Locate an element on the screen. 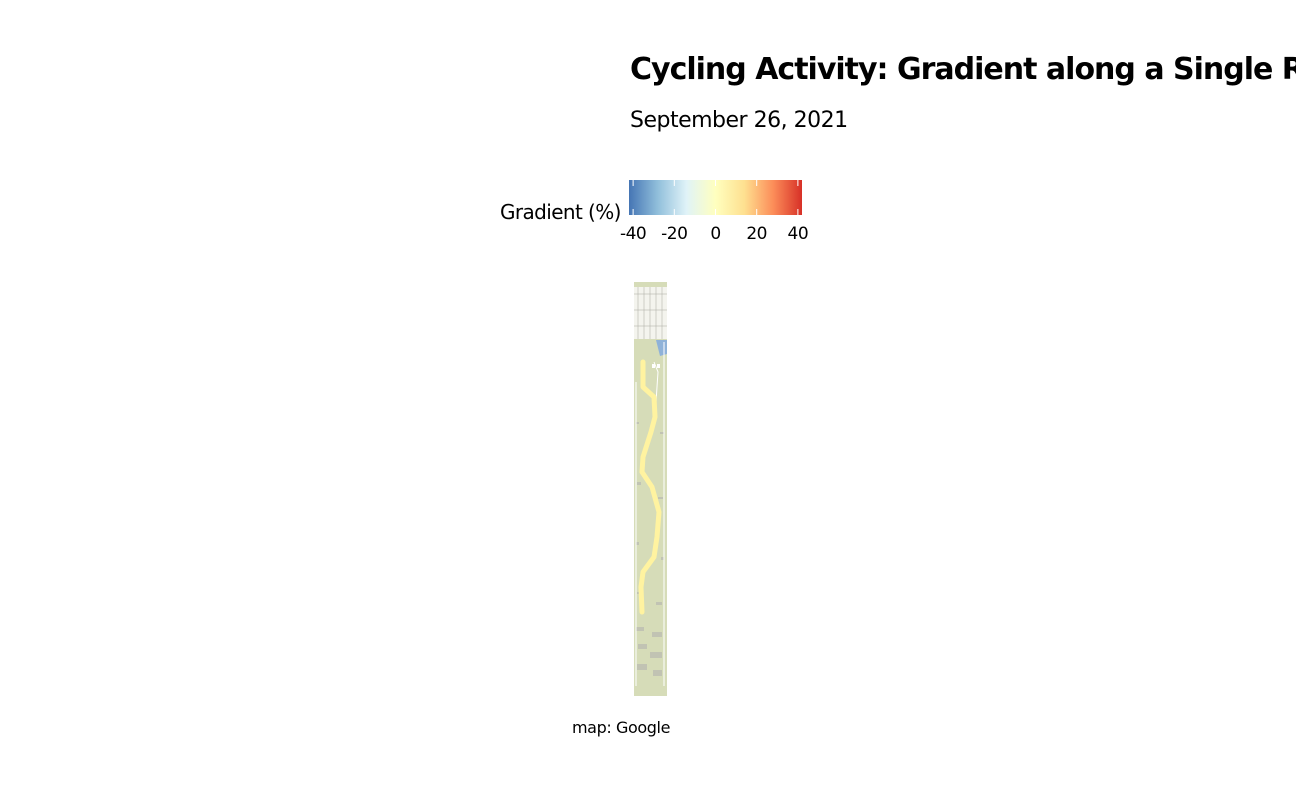  colorbar-tick-label: 0 is located at coordinates (715, 234).